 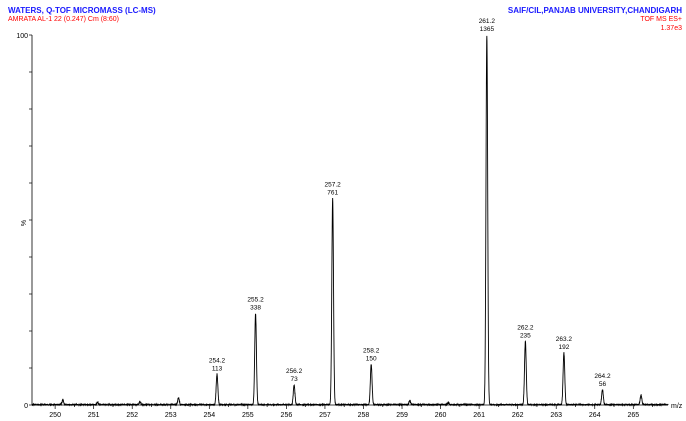 I want to click on x-tick-label: 260, so click(x=441, y=415).